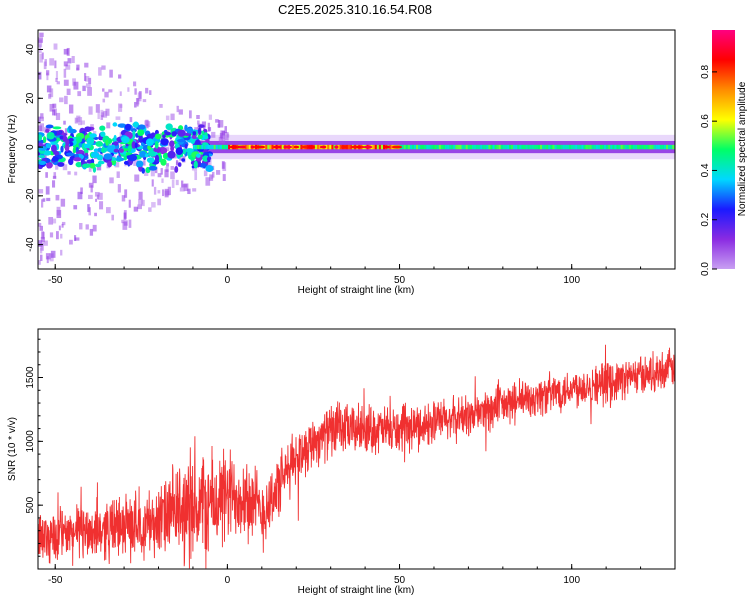 This screenshot has width=750, height=600. What do you see at coordinates (30, 50) in the screenshot?
I see `y-tick-label: 40` at bounding box center [30, 50].